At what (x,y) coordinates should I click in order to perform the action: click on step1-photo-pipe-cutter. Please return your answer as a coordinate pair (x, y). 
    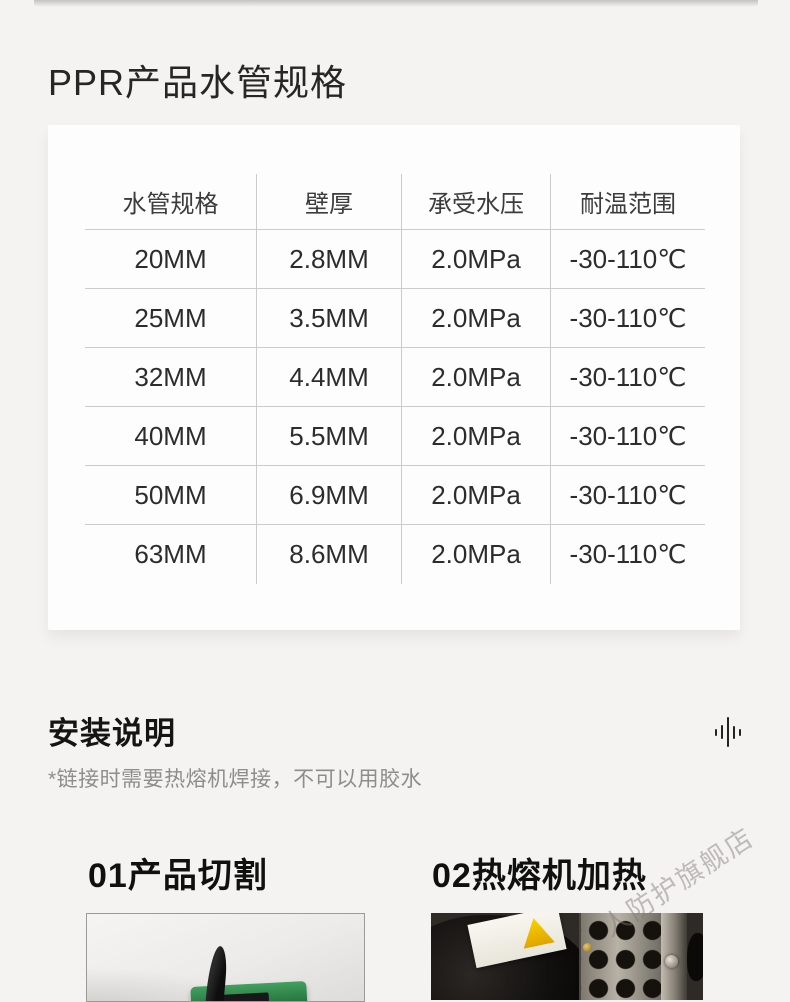
    Looking at the image, I should click on (225, 957).